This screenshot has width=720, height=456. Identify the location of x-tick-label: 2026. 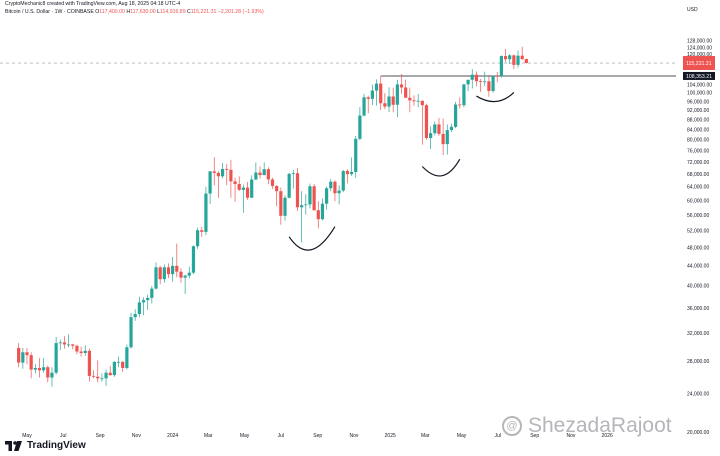
(607, 436).